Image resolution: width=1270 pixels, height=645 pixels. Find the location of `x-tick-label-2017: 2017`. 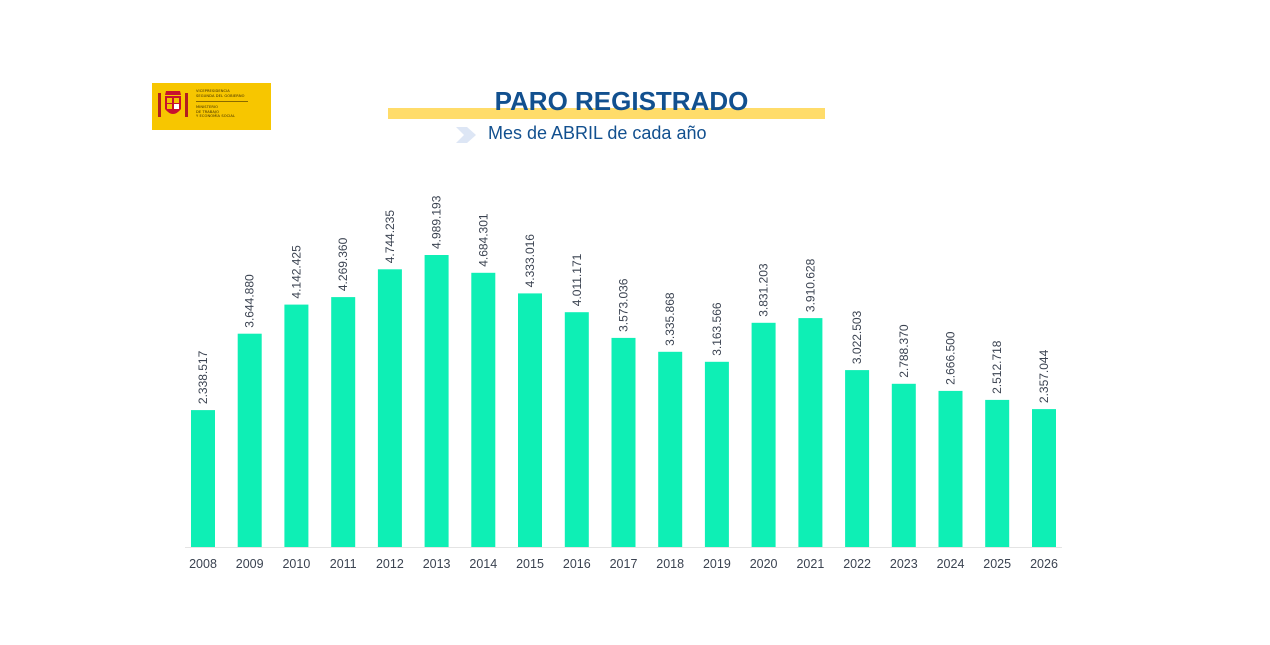

x-tick-label-2017: 2017 is located at coordinates (624, 564).